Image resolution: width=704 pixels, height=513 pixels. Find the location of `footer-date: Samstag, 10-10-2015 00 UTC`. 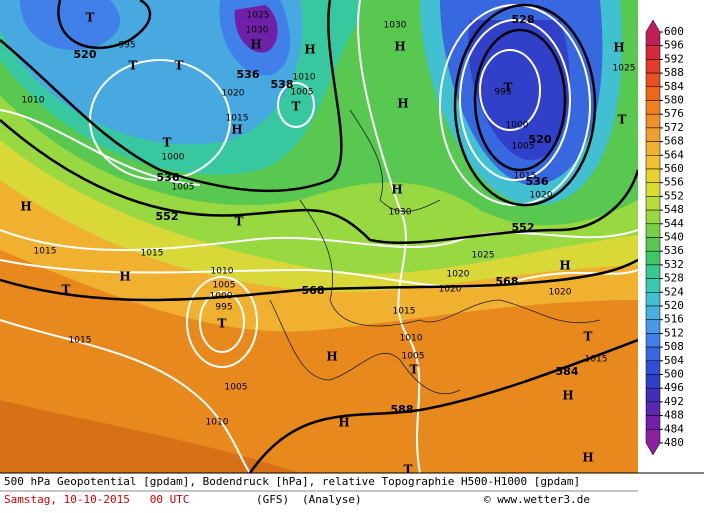

footer-date: Samstag, 10-10-2015 00 UTC is located at coordinates (96, 499).